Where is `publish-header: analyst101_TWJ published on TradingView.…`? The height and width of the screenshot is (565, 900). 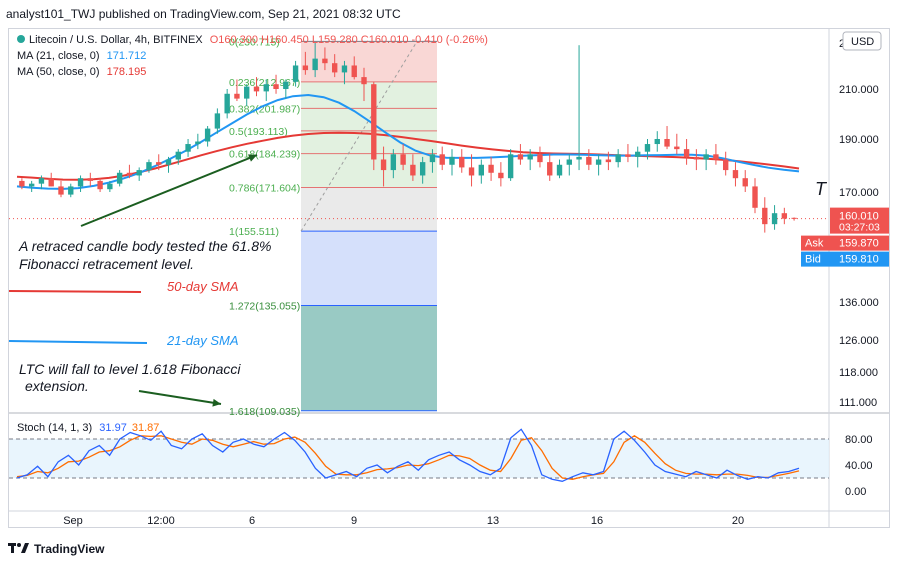 publish-header: analyst101_TWJ published on TradingView.… is located at coordinates (450, 14).